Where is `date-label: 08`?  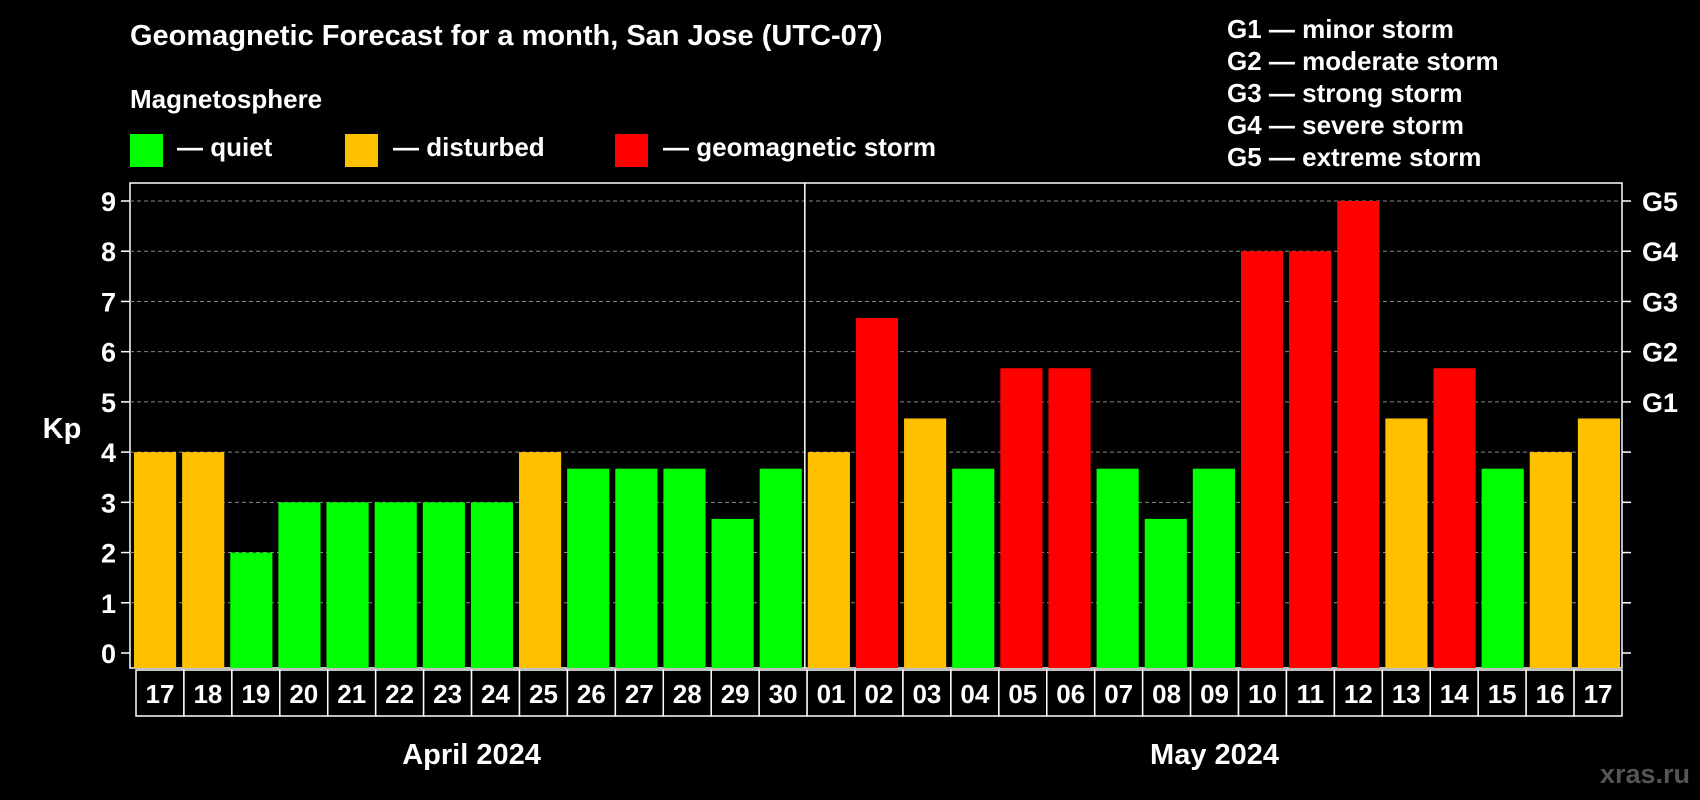 date-label: 08 is located at coordinates (1166, 694).